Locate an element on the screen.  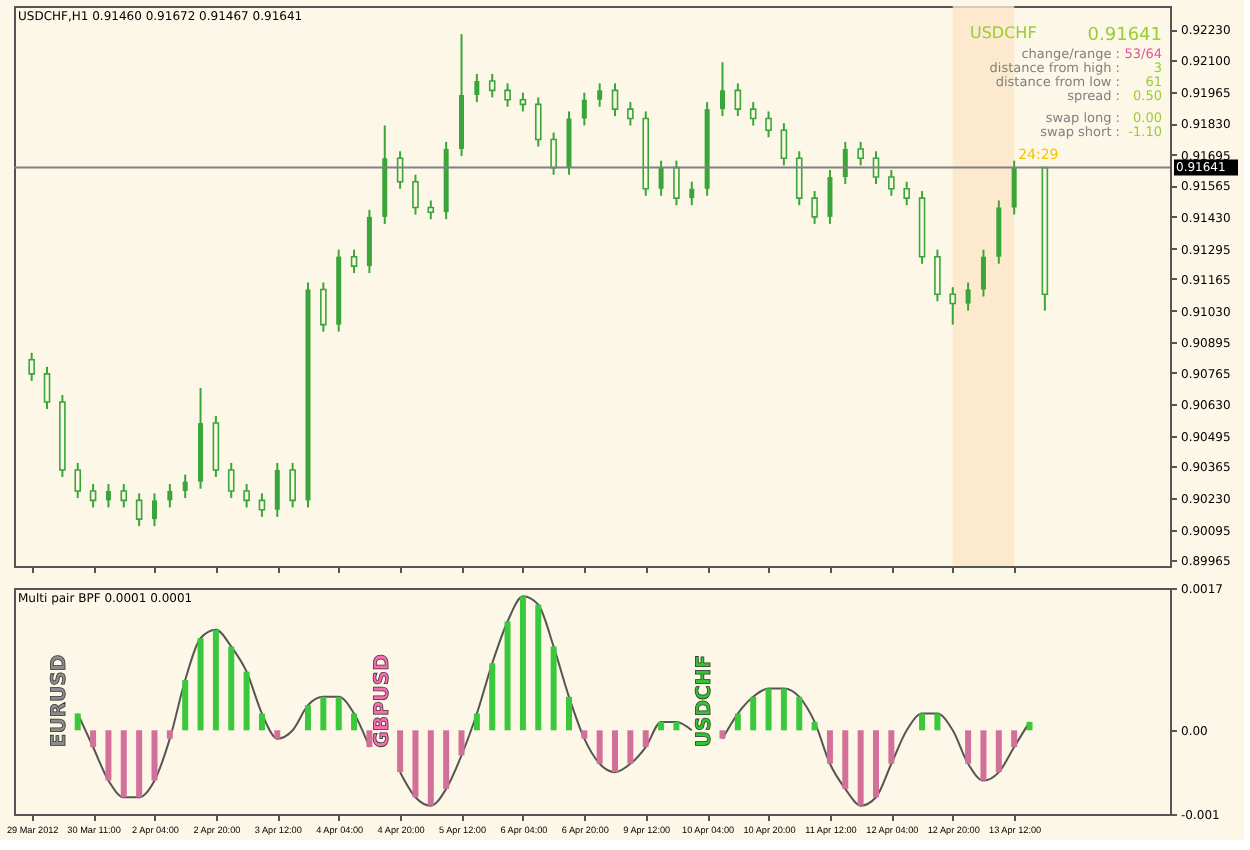
text: EURUSD is located at coordinates (60, 701).